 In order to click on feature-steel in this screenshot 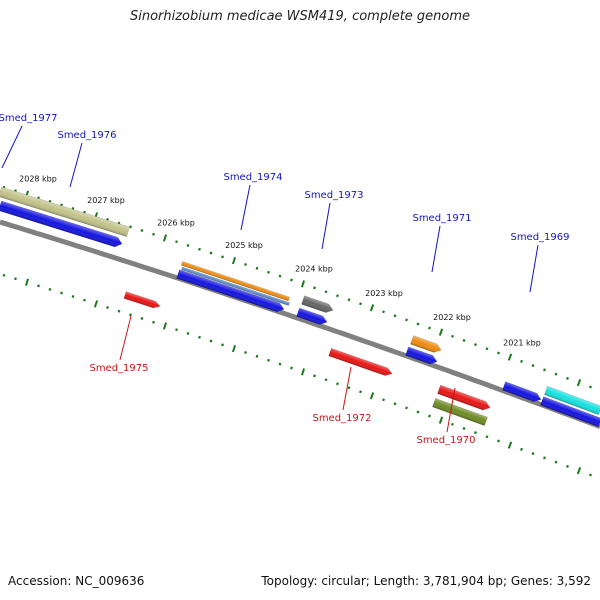, I will do `click(235, 286)`.